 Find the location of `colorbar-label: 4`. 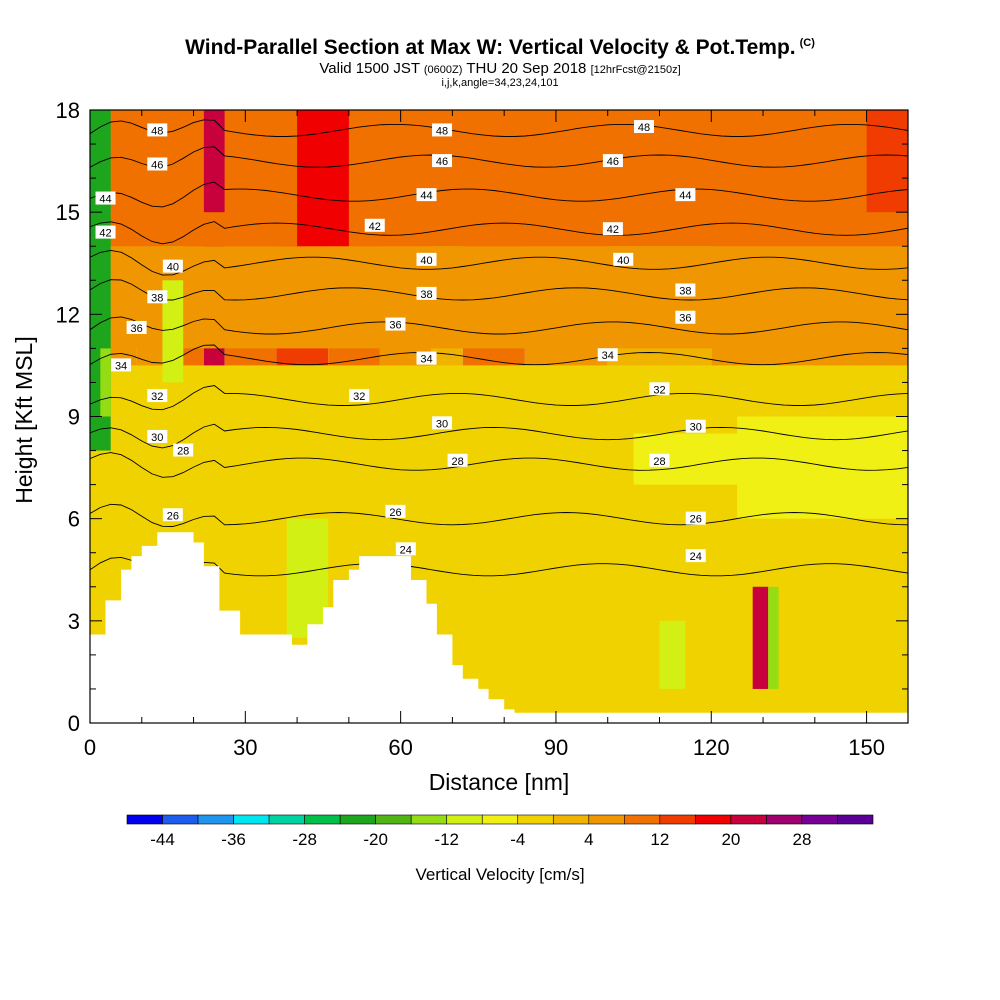

colorbar-label: 4 is located at coordinates (588, 839).